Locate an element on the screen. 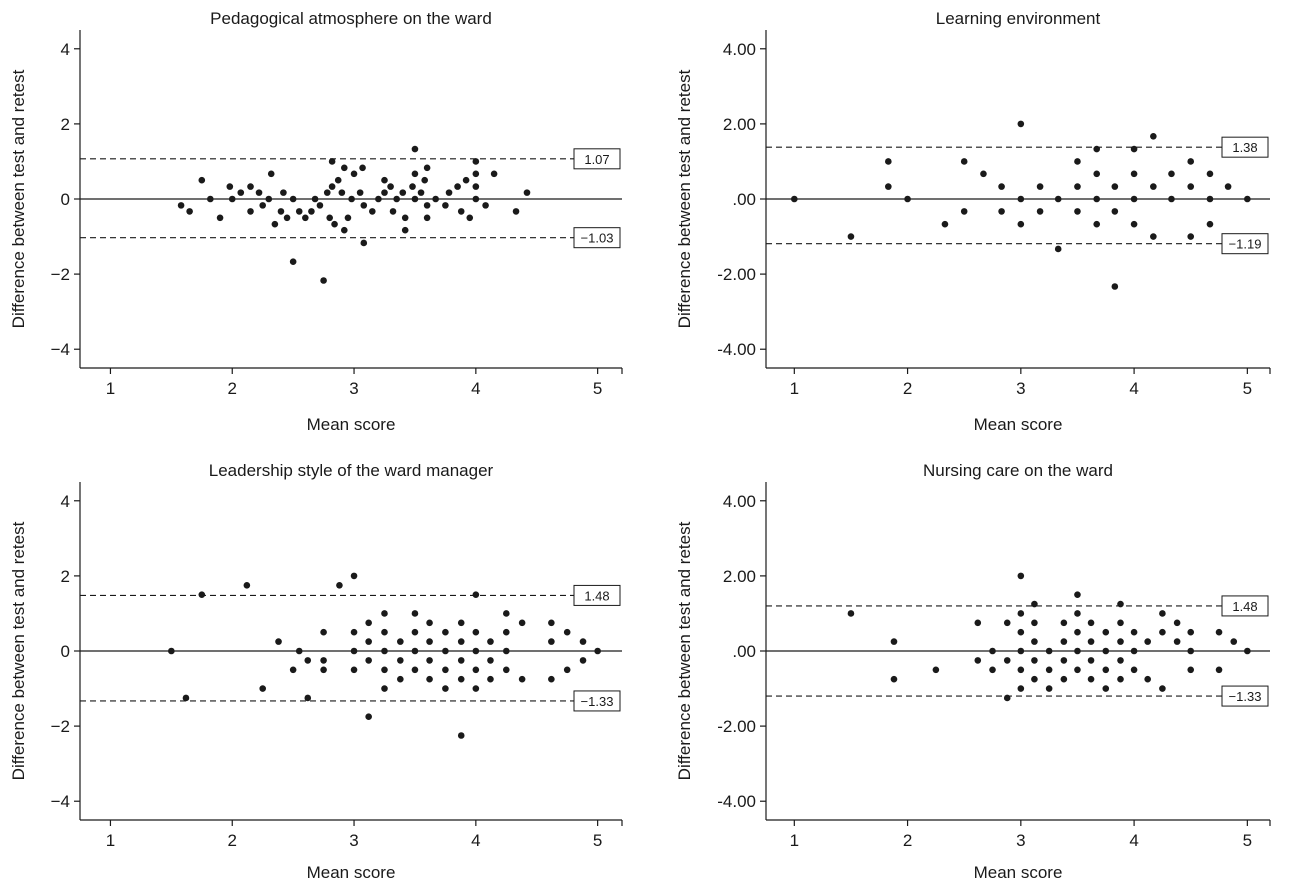  lower-limit-label: −1.19 is located at coordinates (1245, 244).